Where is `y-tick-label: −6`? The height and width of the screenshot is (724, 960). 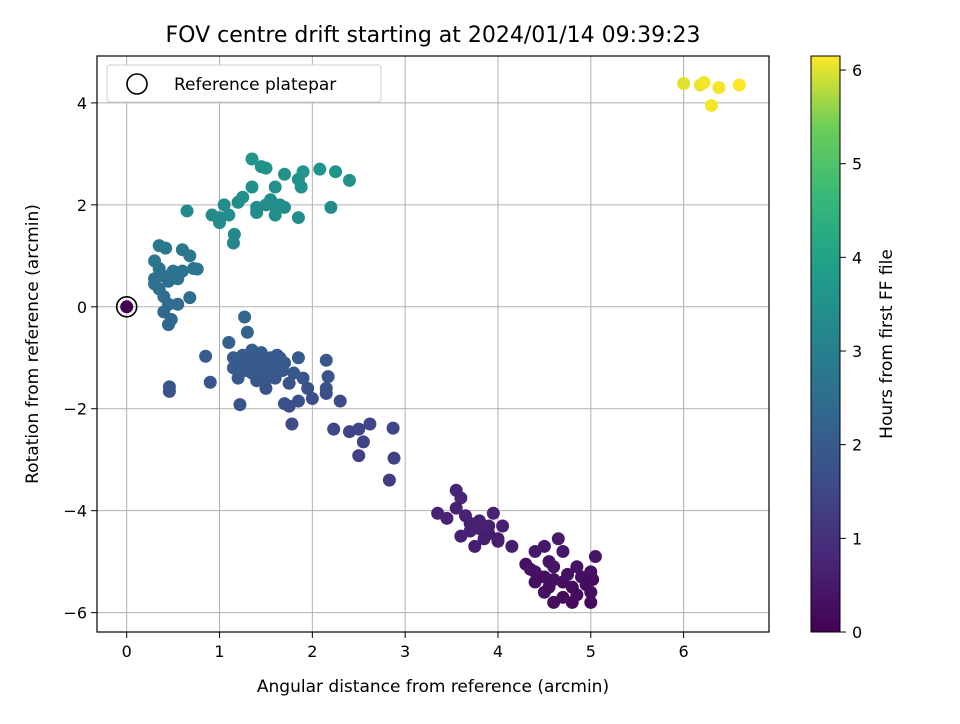
y-tick-label: −6 is located at coordinates (75, 613).